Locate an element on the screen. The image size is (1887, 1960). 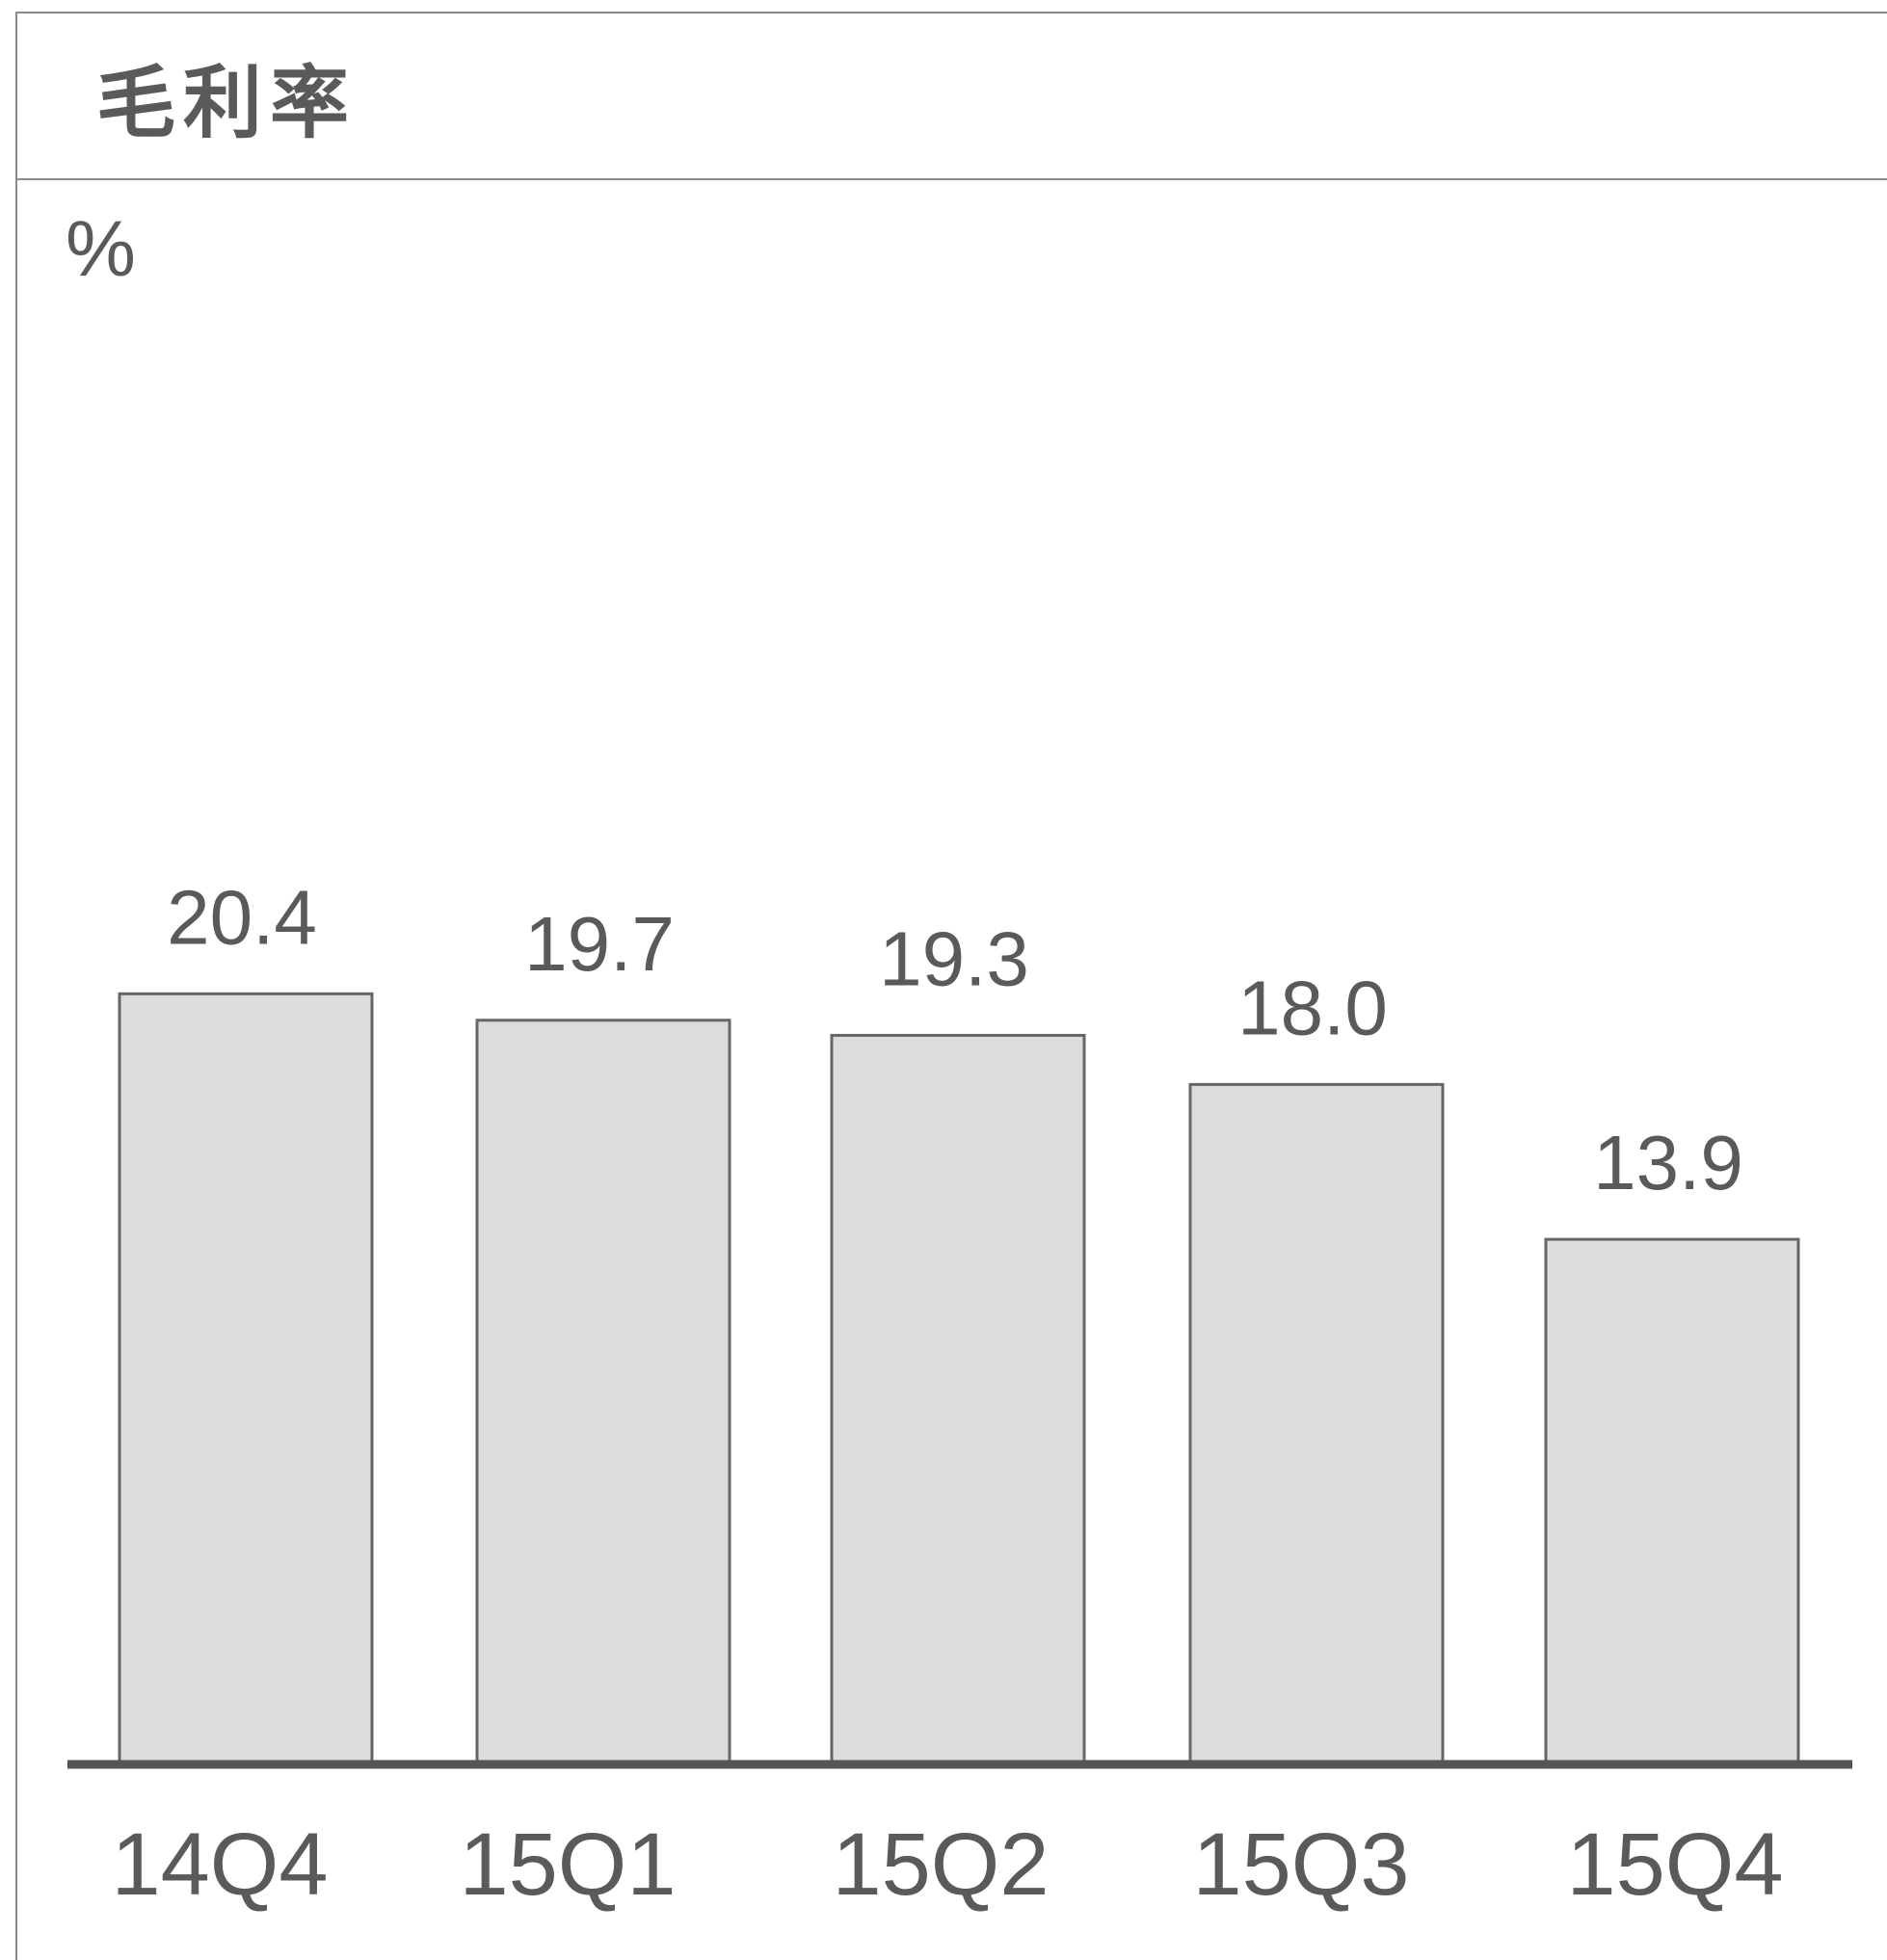
x-tick-label-15Q1: 15Q1 is located at coordinates (567, 1864).